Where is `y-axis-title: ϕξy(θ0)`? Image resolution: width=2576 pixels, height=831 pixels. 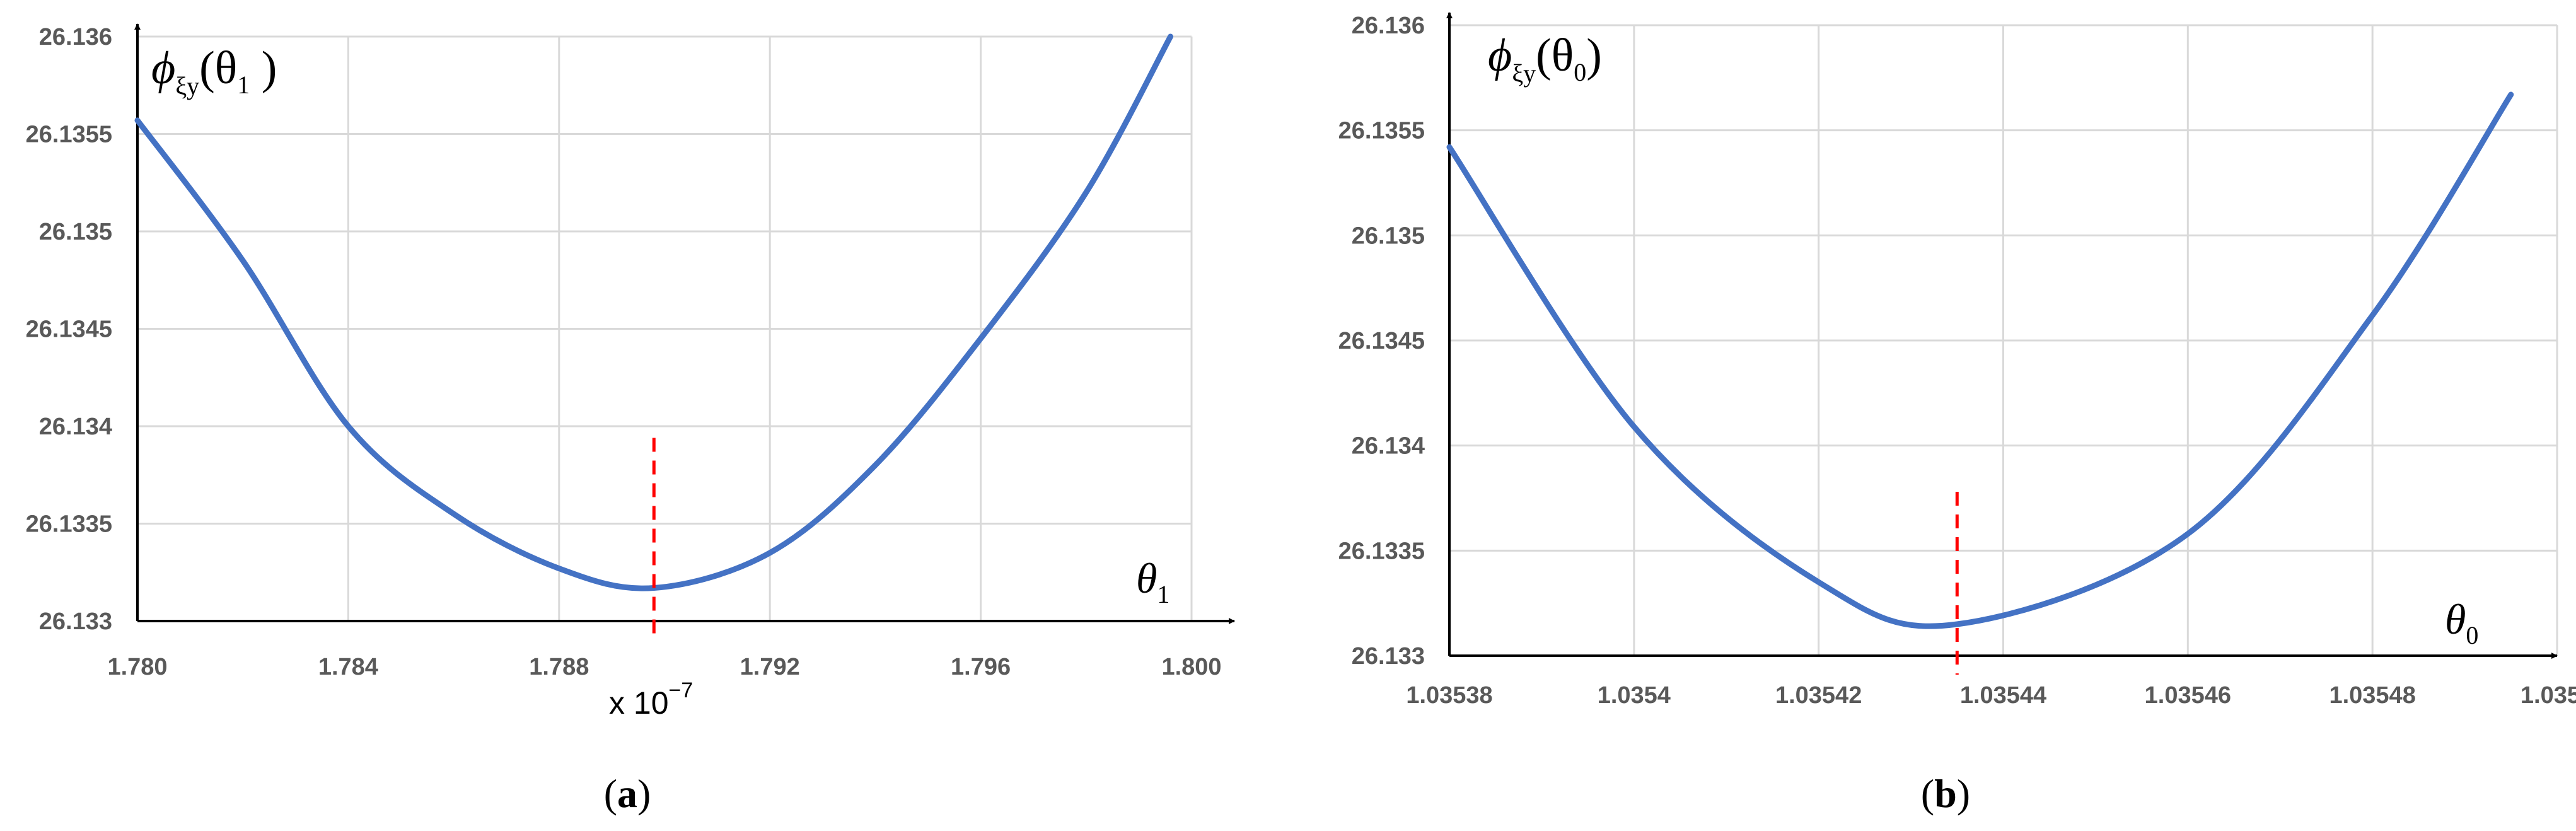 y-axis-title: ϕξy(θ0) is located at coordinates (1545, 59).